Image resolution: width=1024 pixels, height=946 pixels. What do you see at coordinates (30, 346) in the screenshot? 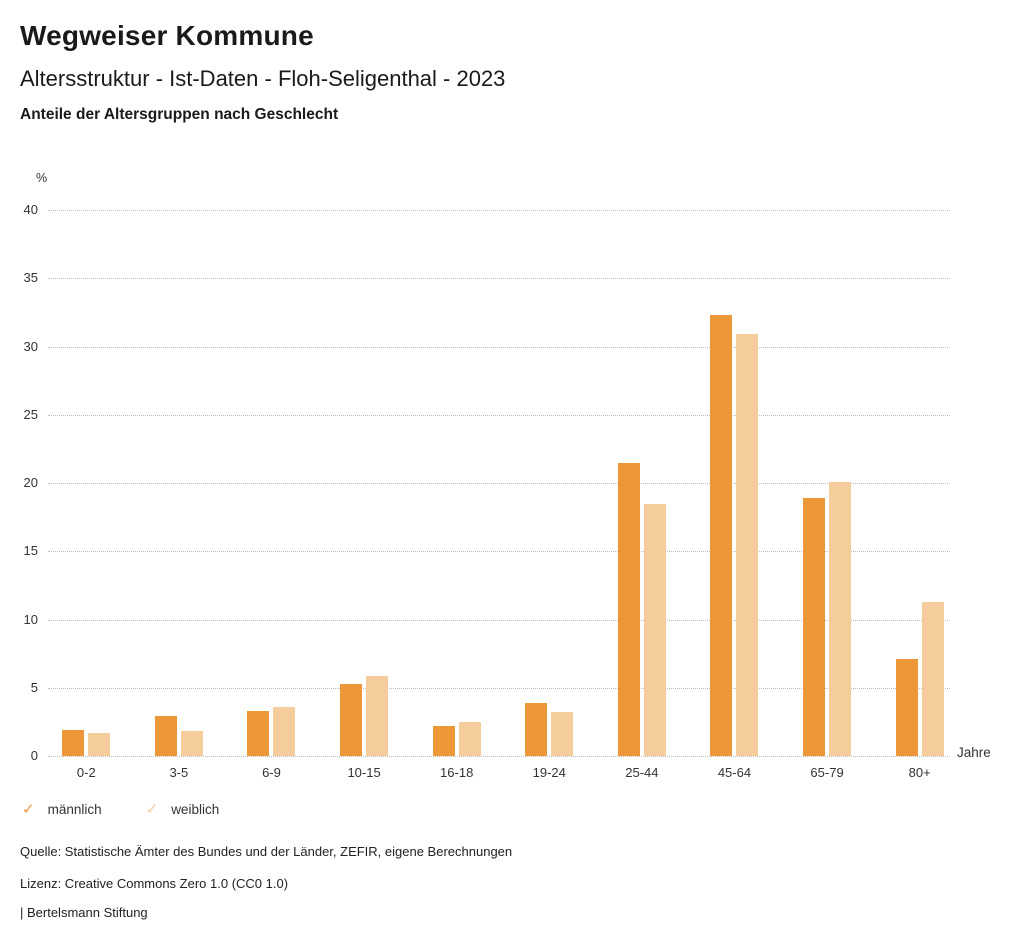
I see `y-tick-label: 30` at bounding box center [30, 346].